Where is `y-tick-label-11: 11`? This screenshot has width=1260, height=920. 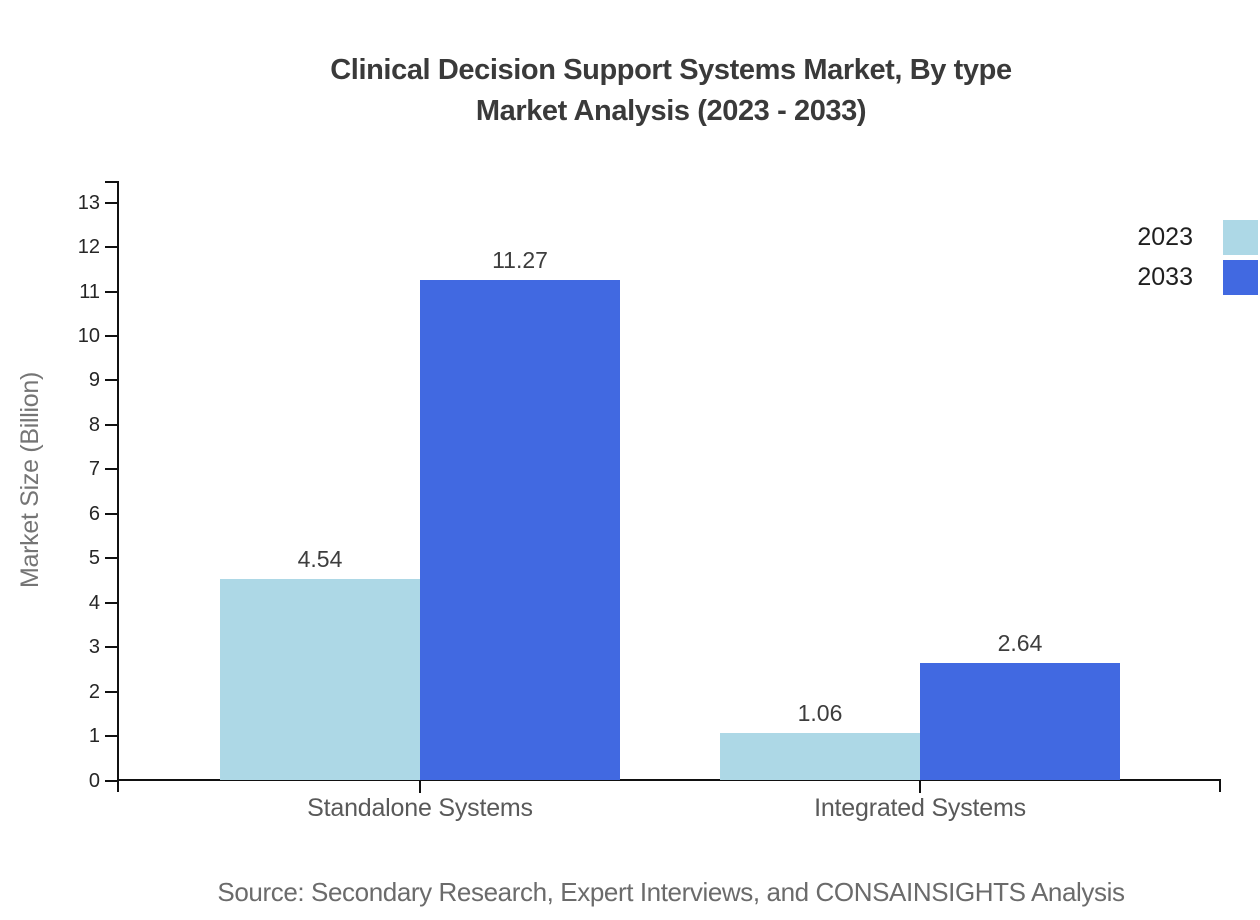 y-tick-label-11: 11 is located at coordinates (89, 291).